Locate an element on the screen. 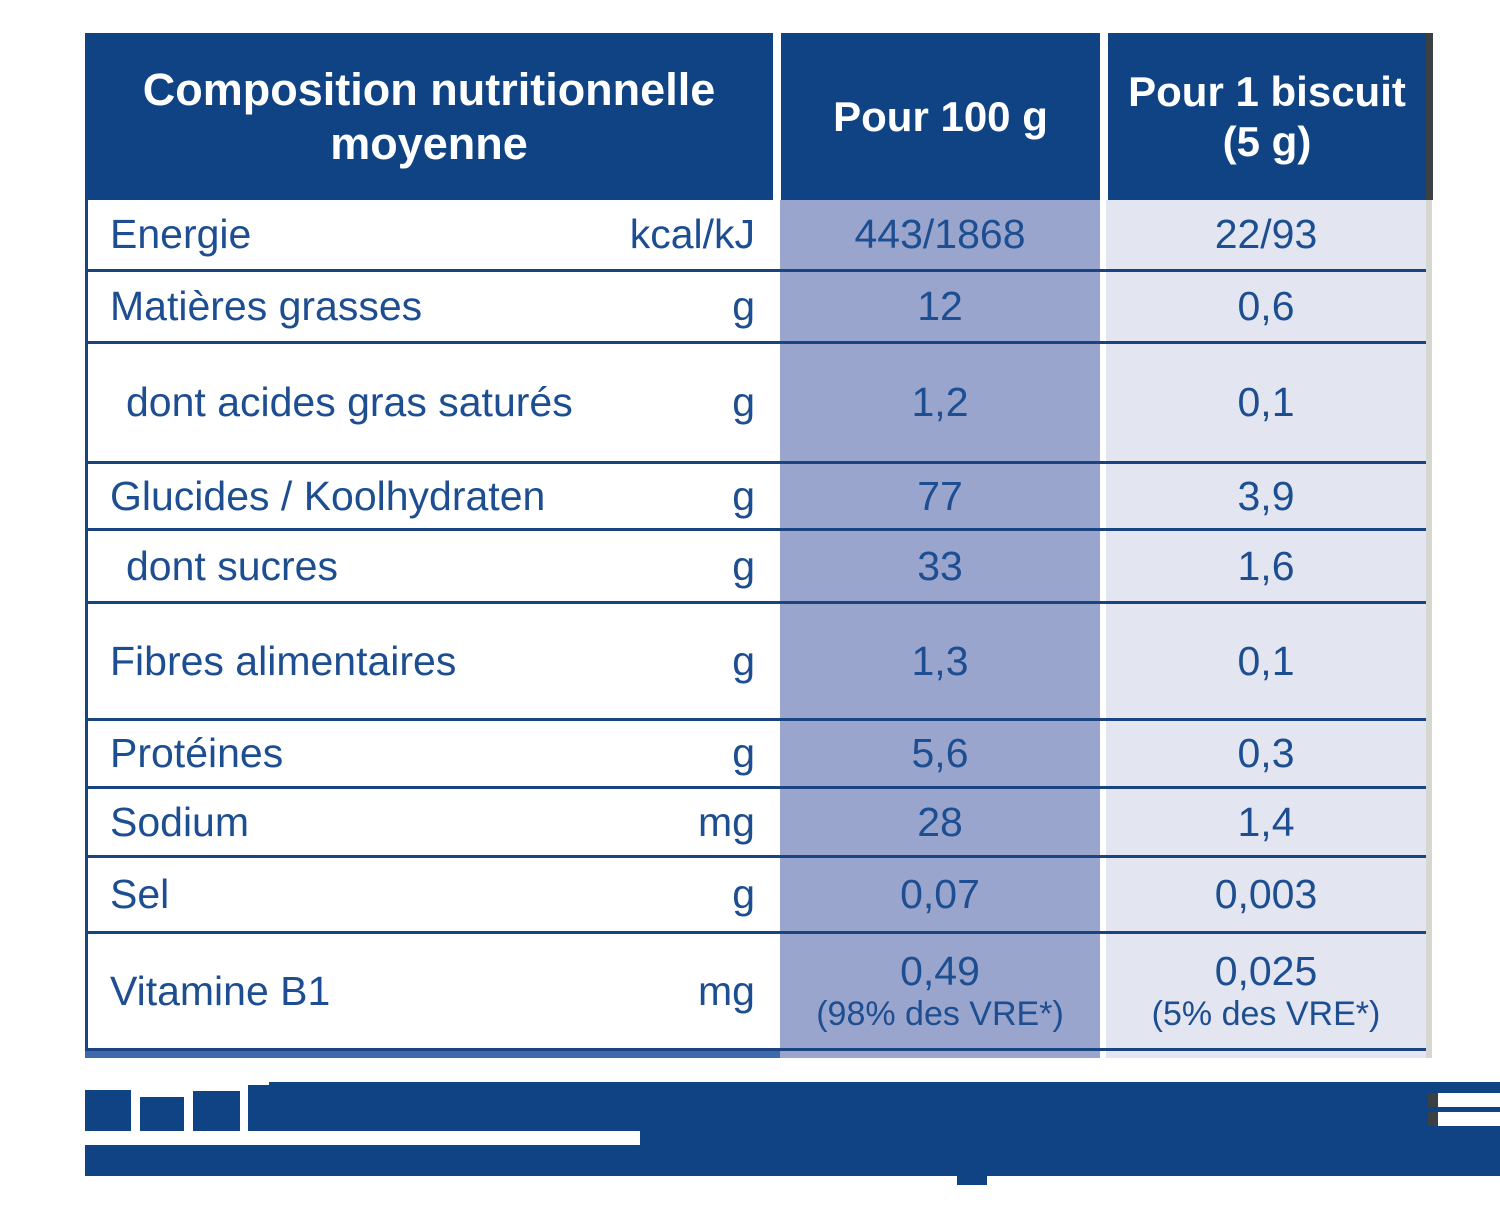 The width and height of the screenshot is (1500, 1229). row-label: dont acides gras saturés is located at coordinates (349, 402).